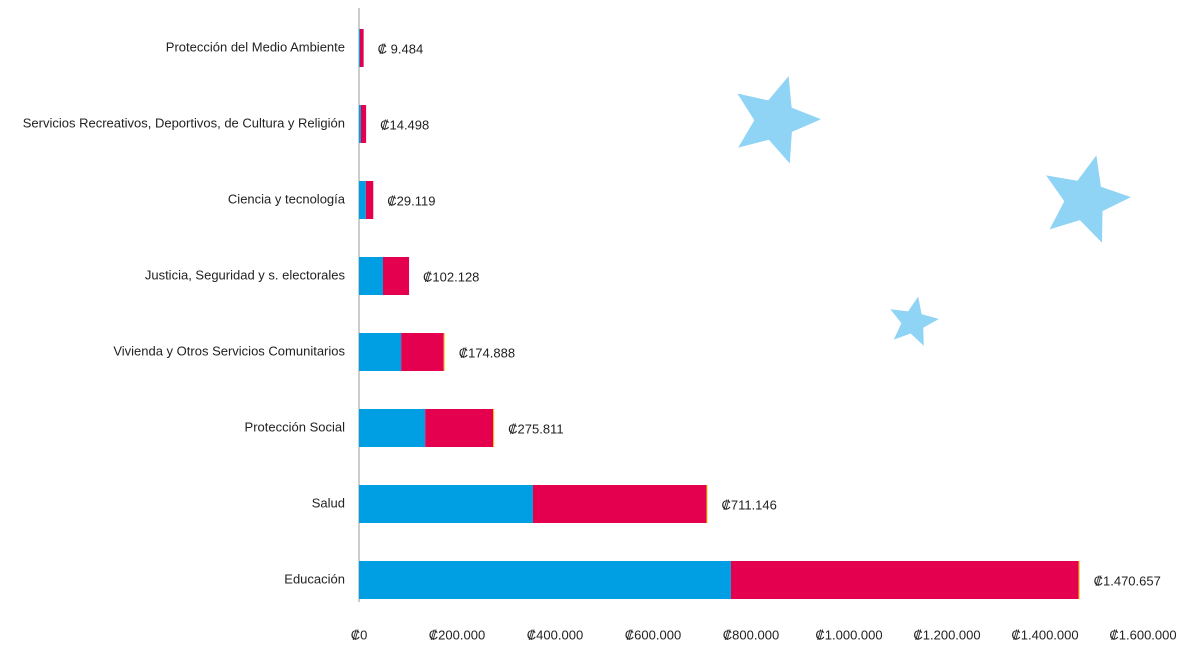  Describe the element at coordinates (404, 124) in the screenshot. I see `total-label: ₡14.498` at that location.